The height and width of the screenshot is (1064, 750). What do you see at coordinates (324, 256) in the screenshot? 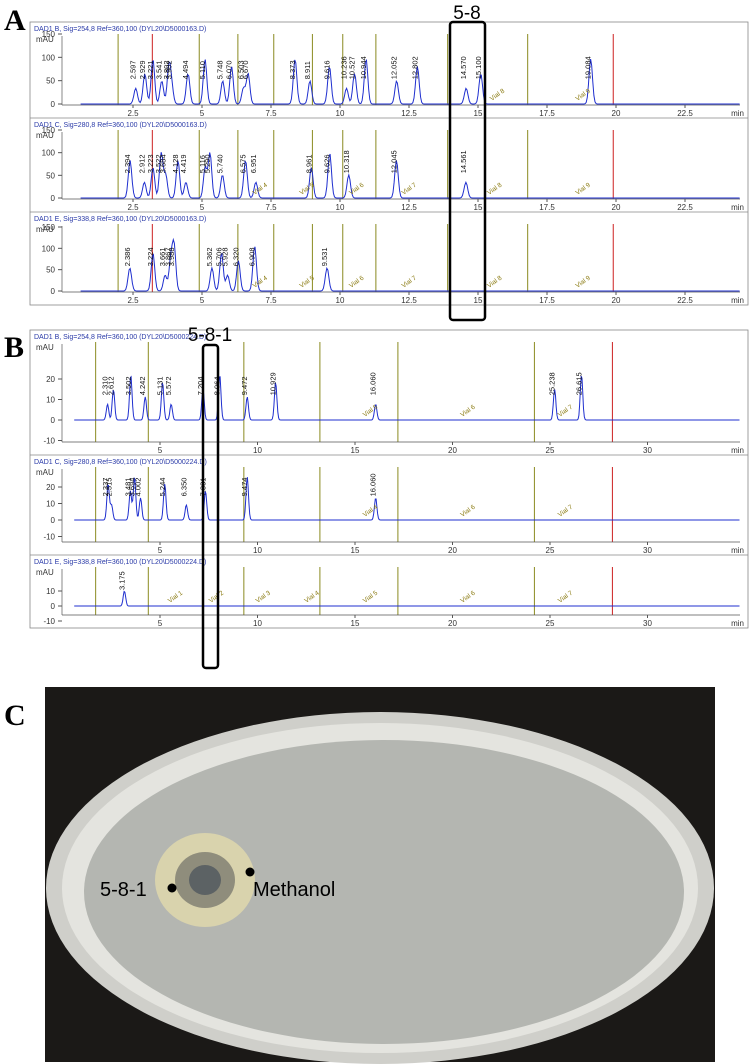
I see `peak-label: 9.531` at bounding box center [324, 256].